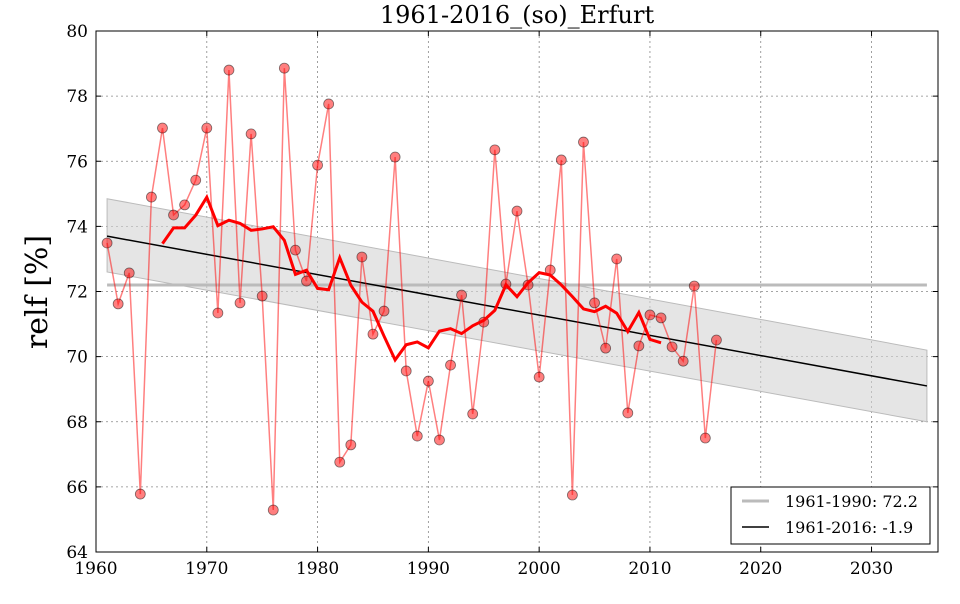 This screenshot has width=960, height=604. I want to click on x-tick-label: 2010, so click(649, 569).